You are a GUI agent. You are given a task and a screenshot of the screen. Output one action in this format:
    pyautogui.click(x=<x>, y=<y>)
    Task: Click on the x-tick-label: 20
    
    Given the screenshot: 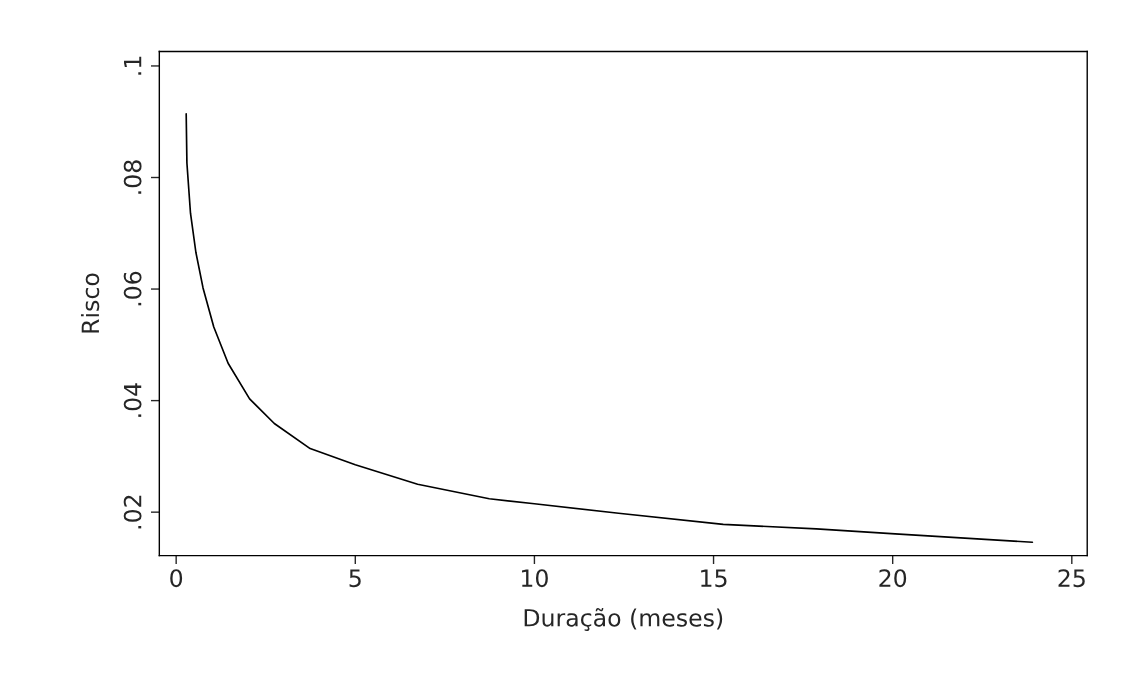 What is the action you would take?
    pyautogui.click(x=893, y=578)
    